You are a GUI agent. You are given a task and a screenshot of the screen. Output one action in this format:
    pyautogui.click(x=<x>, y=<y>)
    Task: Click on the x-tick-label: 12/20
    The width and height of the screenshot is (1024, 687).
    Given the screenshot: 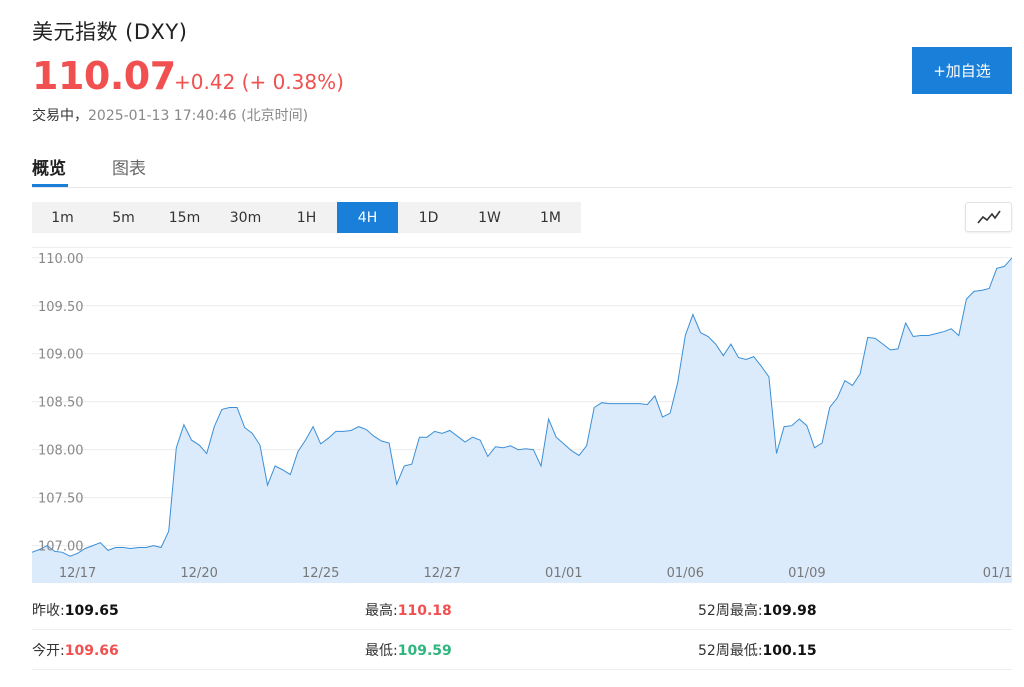 What is the action you would take?
    pyautogui.click(x=198, y=573)
    